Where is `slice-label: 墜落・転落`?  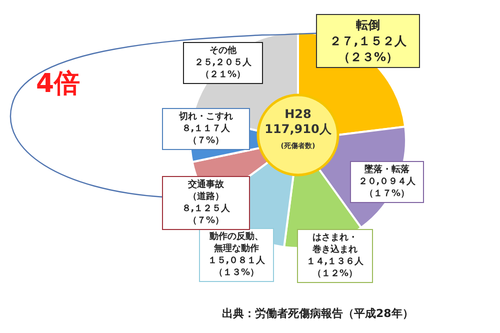 slice-label: 墜落・転落 is located at coordinates (387, 170).